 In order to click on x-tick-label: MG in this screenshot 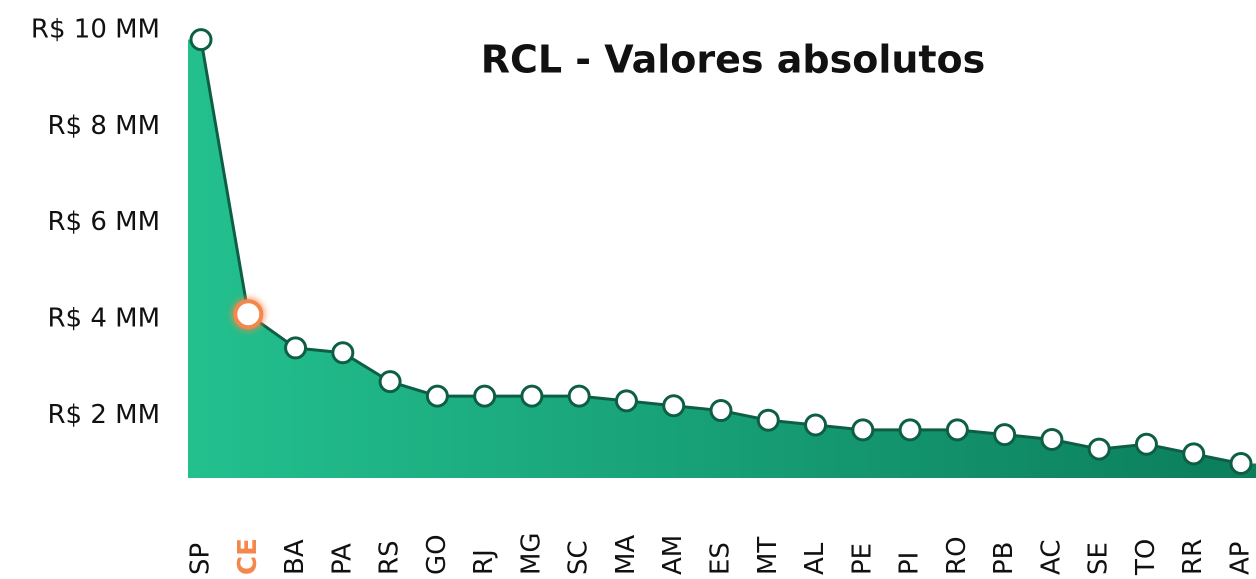, I will do `click(531, 553)`.